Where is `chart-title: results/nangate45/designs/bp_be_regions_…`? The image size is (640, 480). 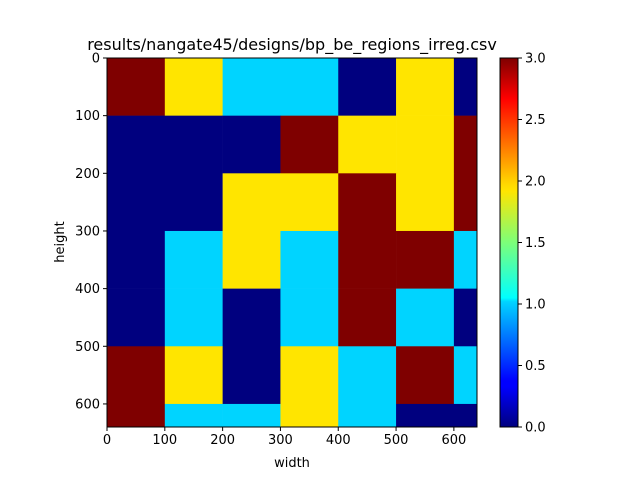 chart-title: results/nangate45/designs/bp_be_regions_… is located at coordinates (292, 45).